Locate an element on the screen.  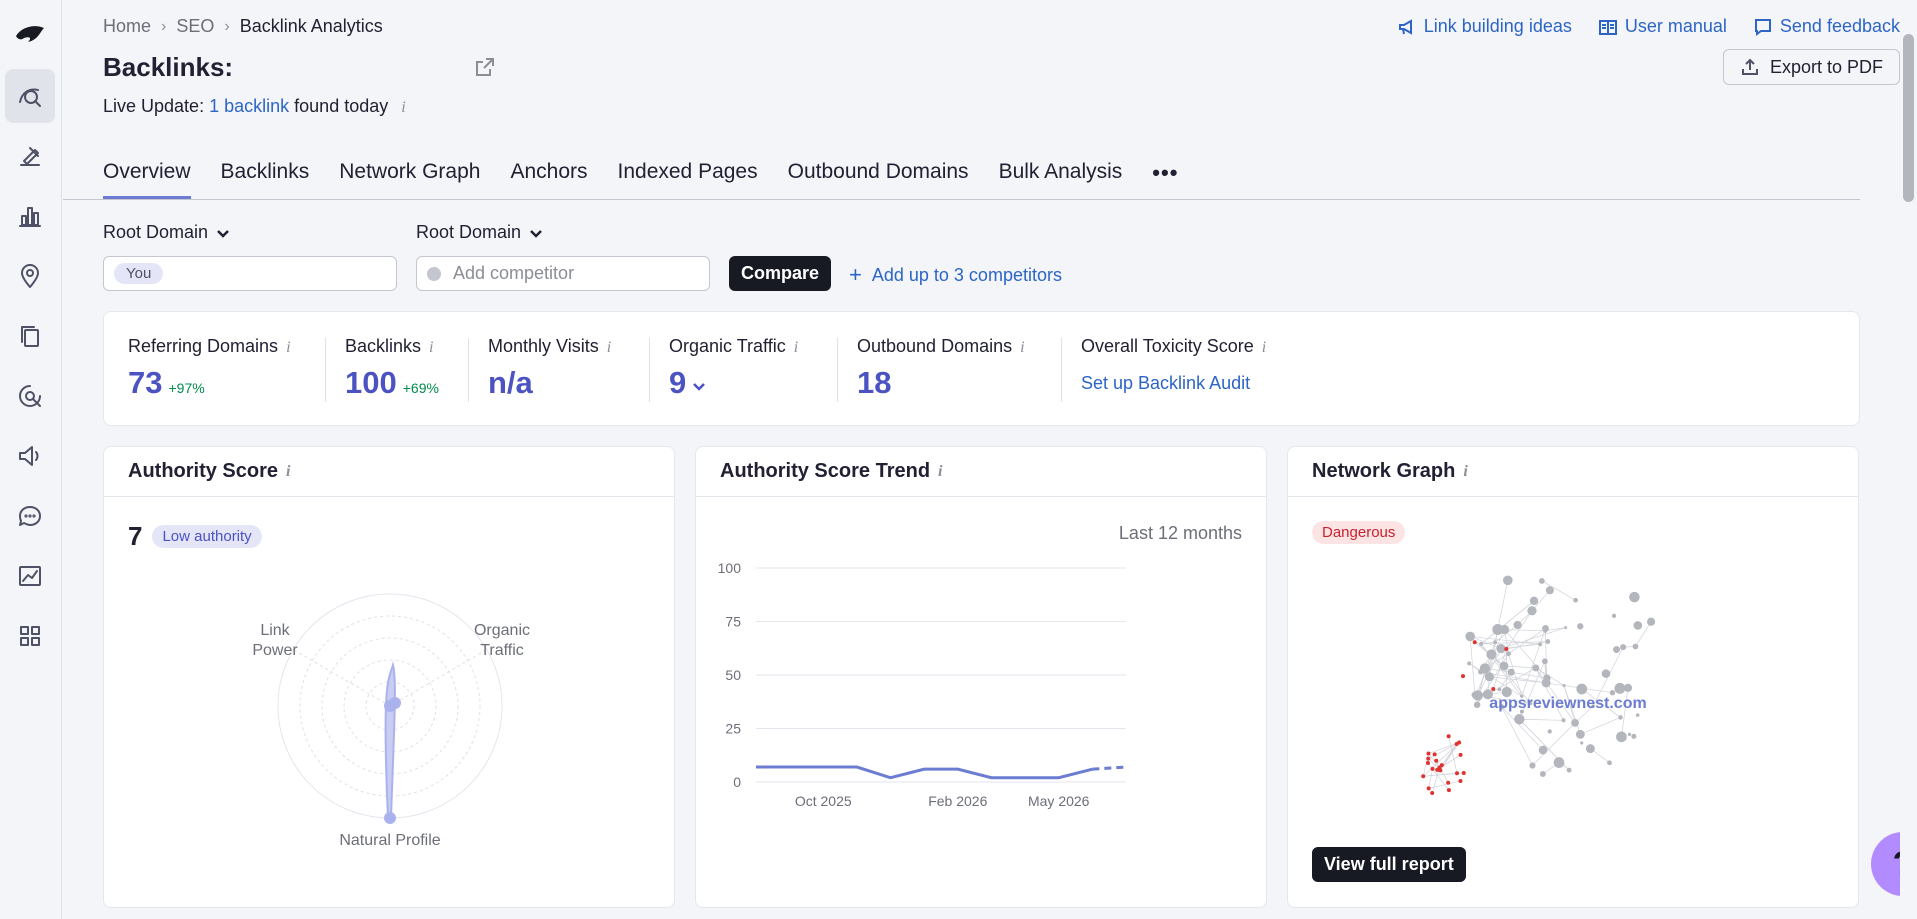
set-up-backlink-audit-link: Set up Backlink Audit is located at coordinates (1166, 383).